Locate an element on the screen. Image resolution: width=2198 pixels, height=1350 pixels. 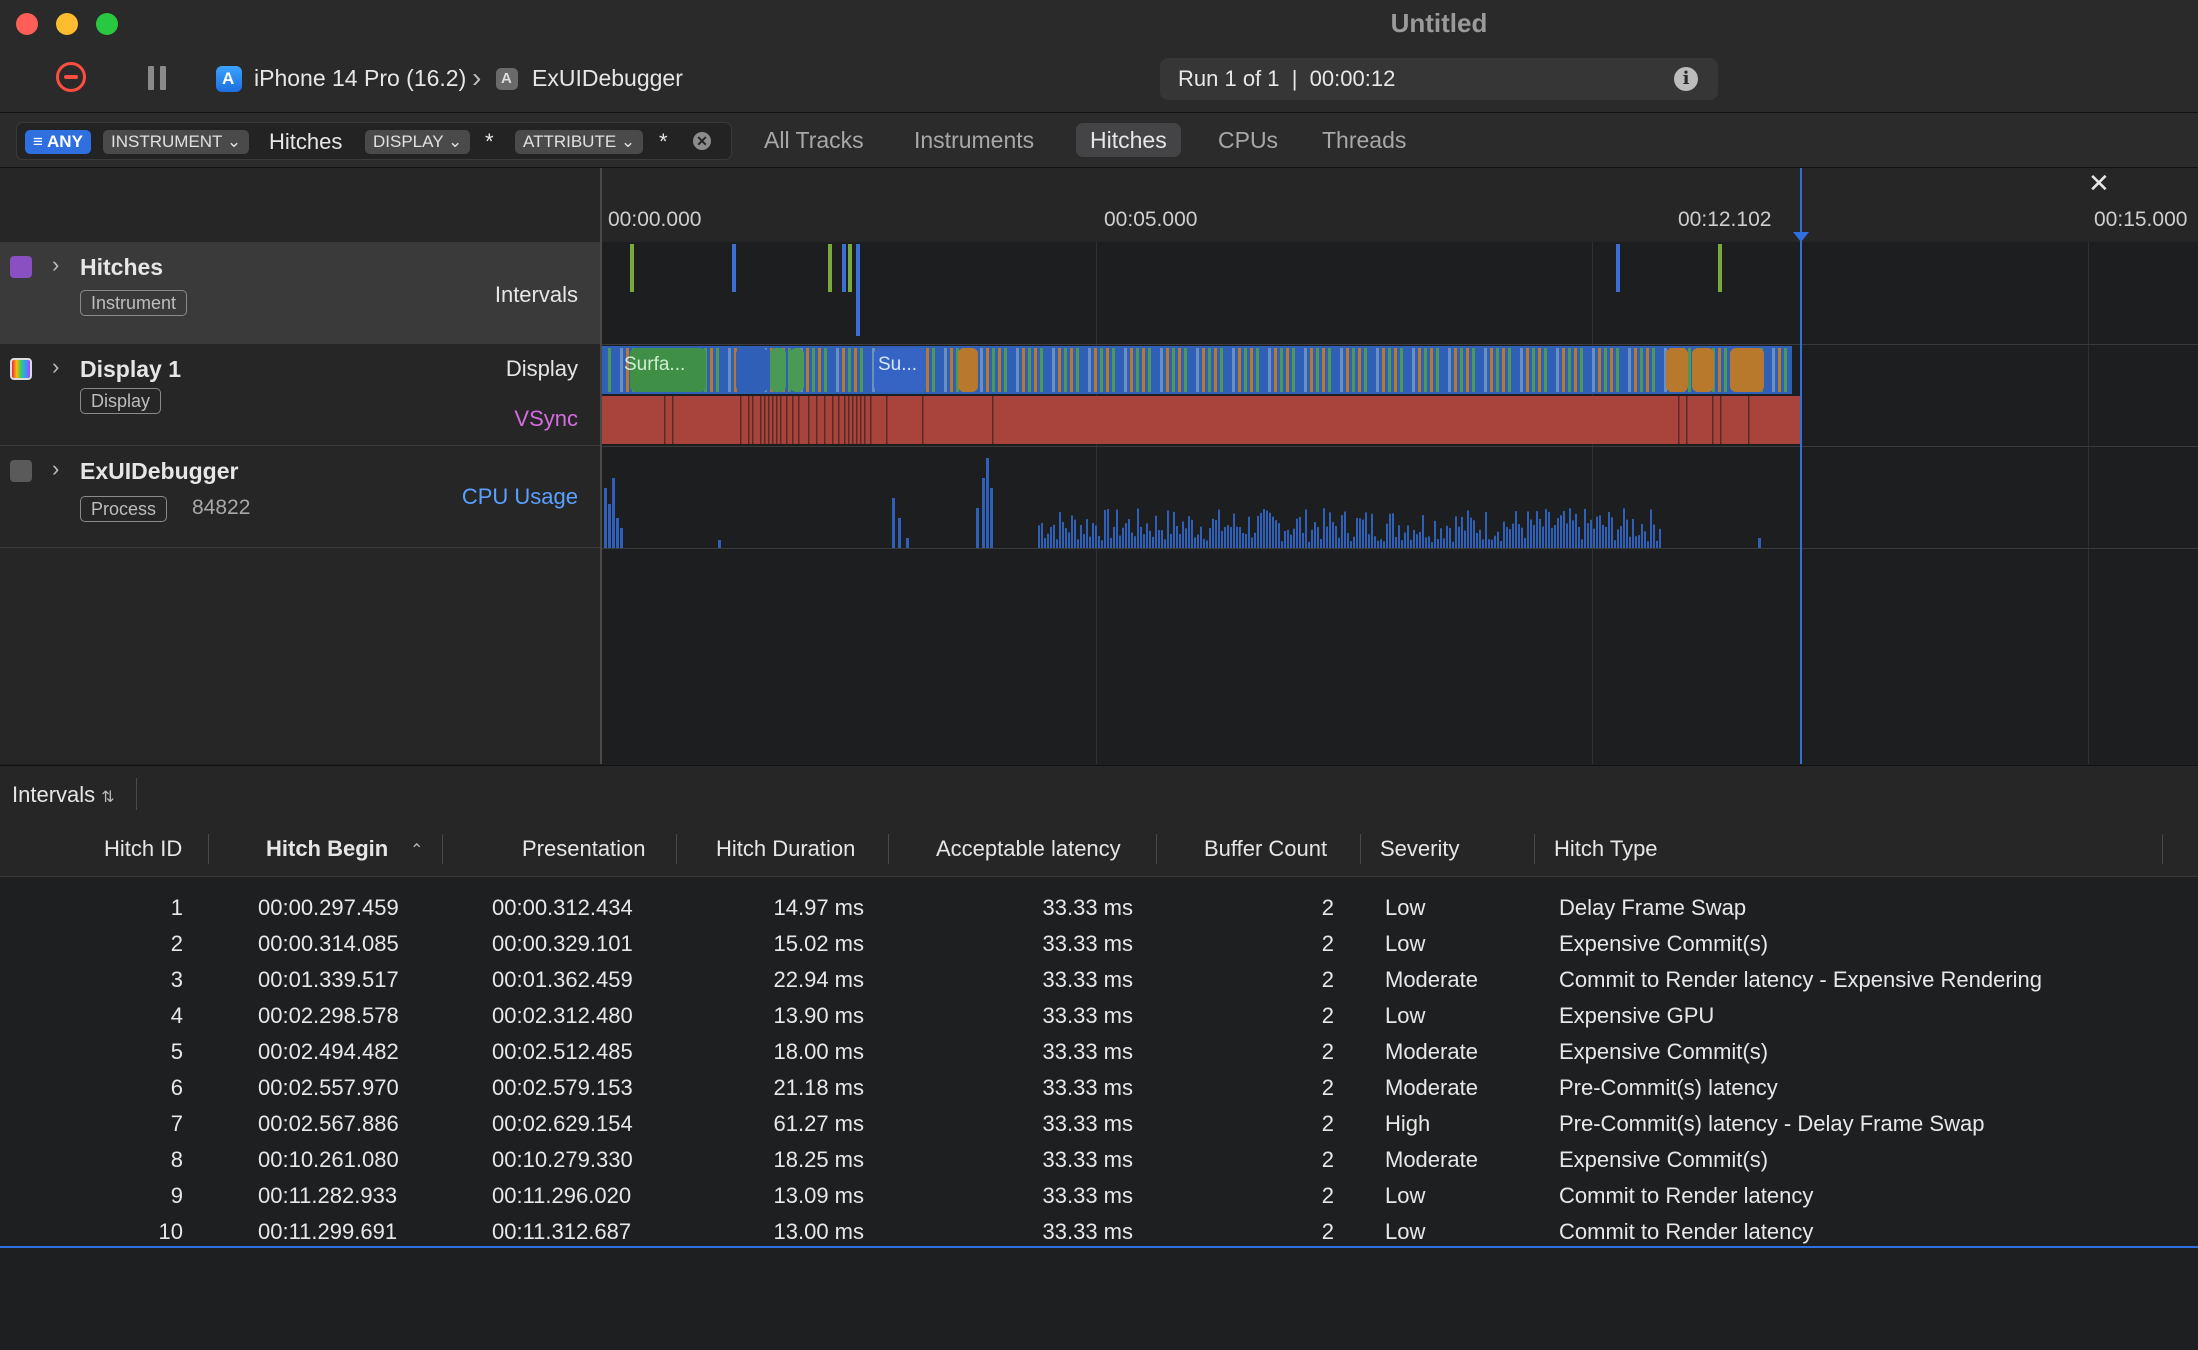
track-row-display: › Display 1 Display Display VSync is located at coordinates (300, 395).